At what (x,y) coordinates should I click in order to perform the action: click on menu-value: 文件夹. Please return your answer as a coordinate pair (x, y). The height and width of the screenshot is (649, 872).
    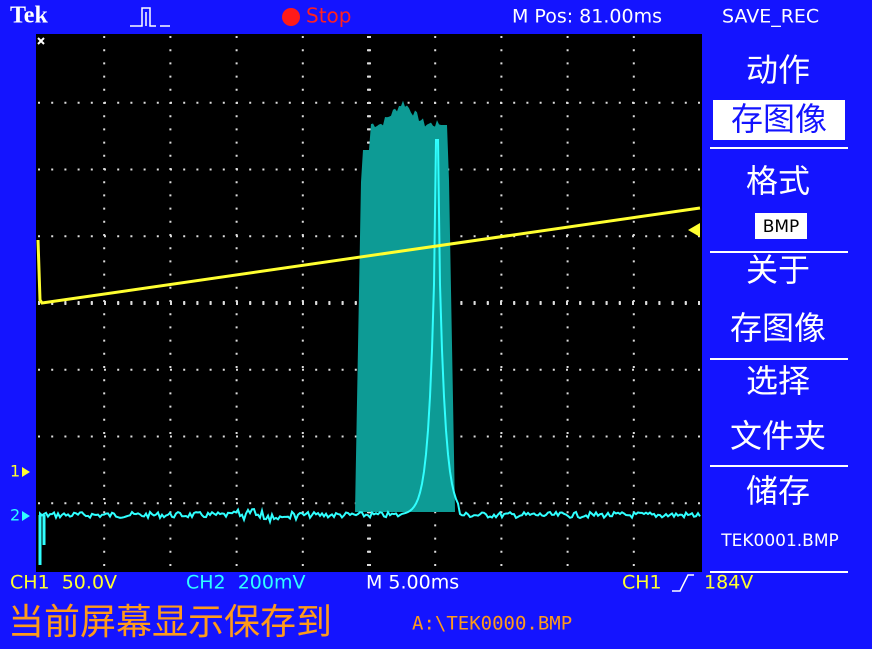
    Looking at the image, I should click on (778, 436).